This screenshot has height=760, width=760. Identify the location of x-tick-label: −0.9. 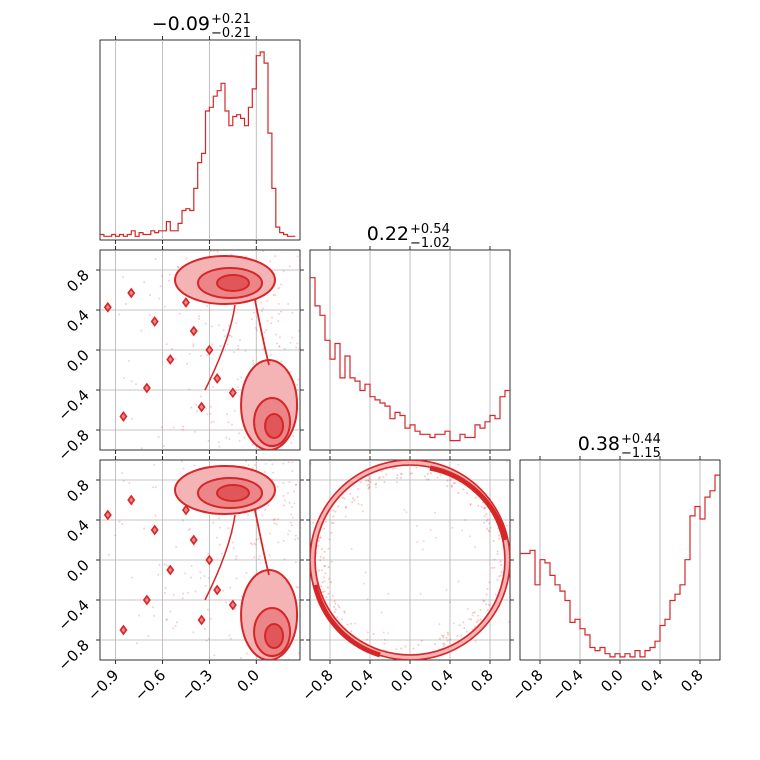
(103, 685).